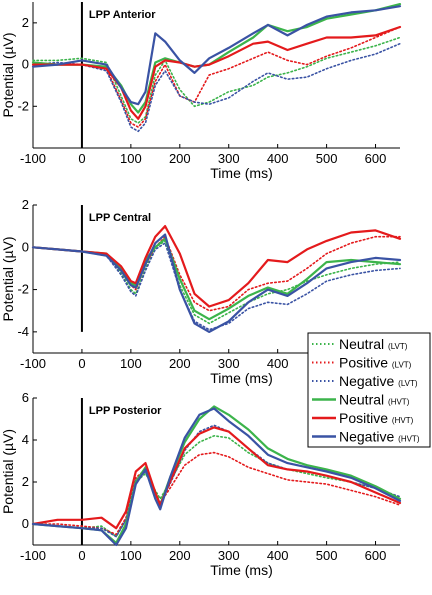 The image size is (432, 595). Describe the element at coordinates (378, 381) in the screenshot. I see `legend-label: Negative (LVT)` at that location.